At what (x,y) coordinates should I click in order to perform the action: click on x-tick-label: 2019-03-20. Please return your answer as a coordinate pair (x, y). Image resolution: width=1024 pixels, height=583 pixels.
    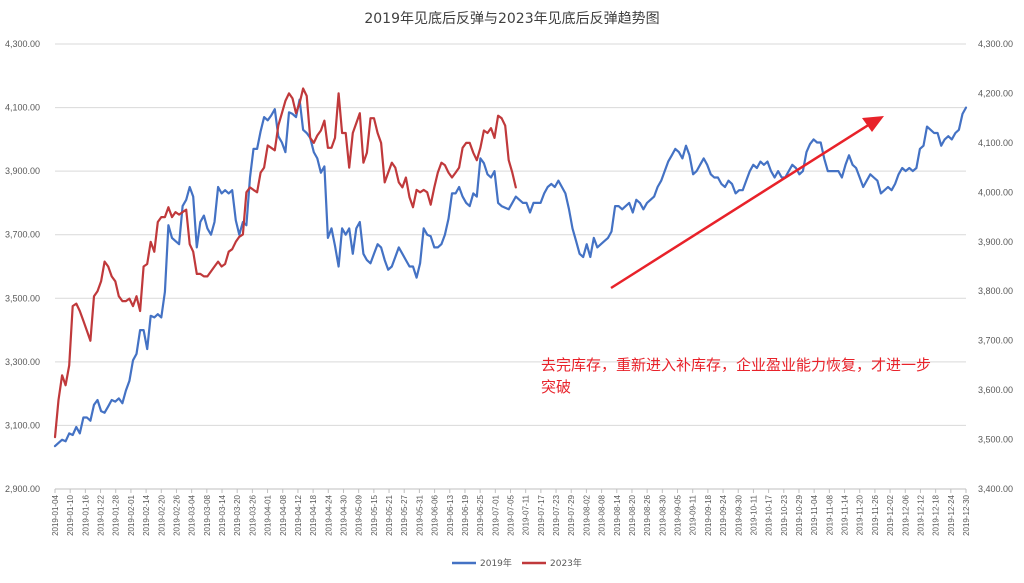
    Looking at the image, I should click on (237, 514).